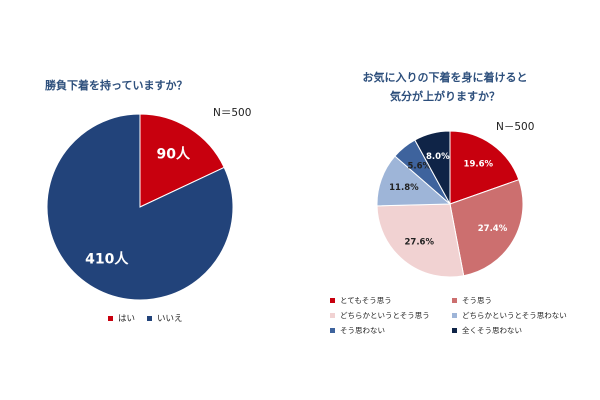 This screenshot has width=600, height=400. I want to click on legend-item: いいえ, so click(165, 318).